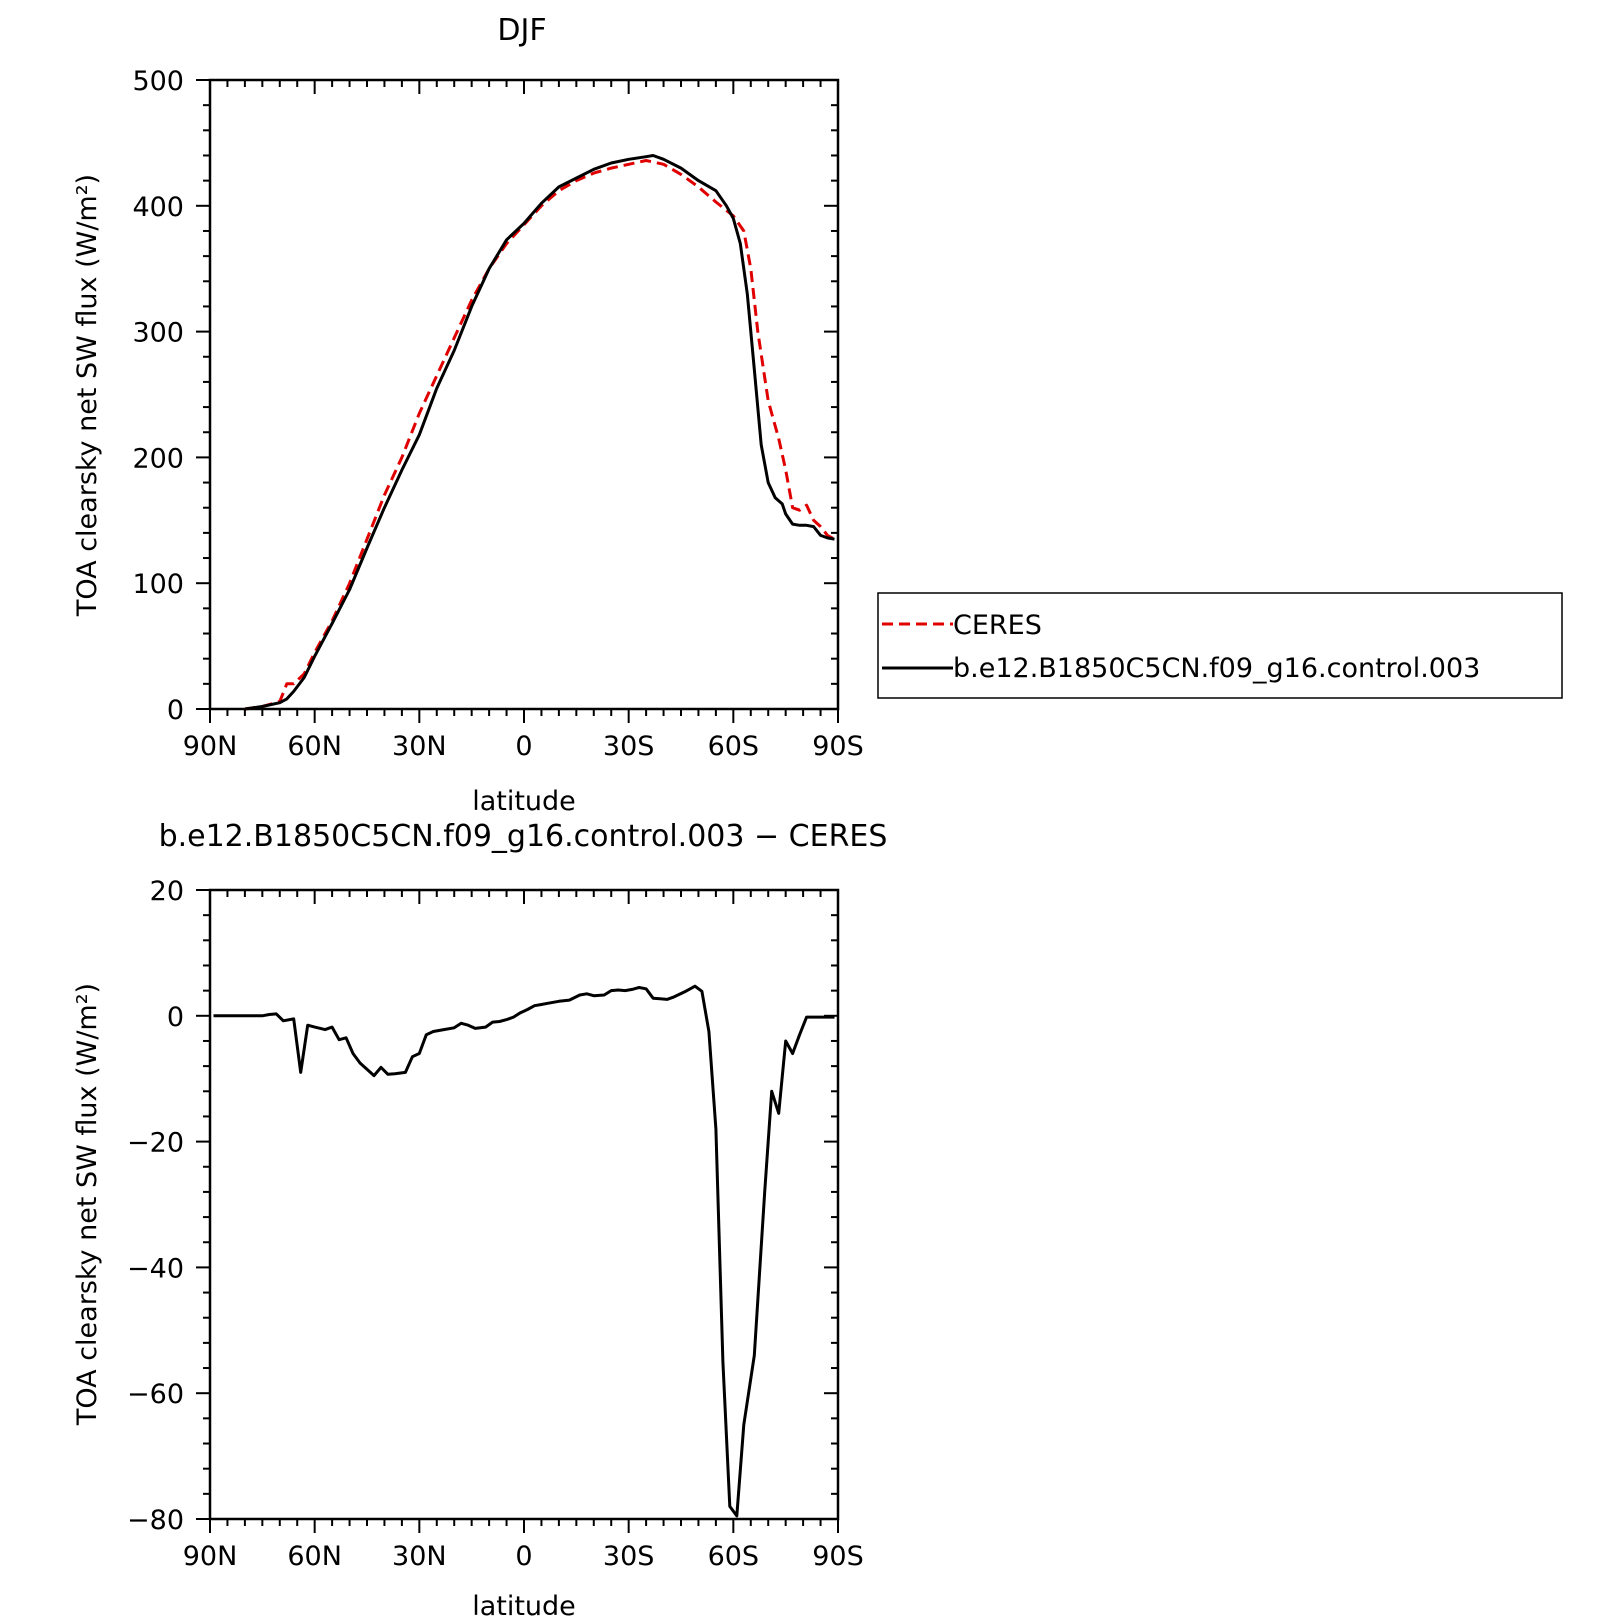  What do you see at coordinates (997, 625) in the screenshot?
I see `legend-label-ceres: CERES` at bounding box center [997, 625].